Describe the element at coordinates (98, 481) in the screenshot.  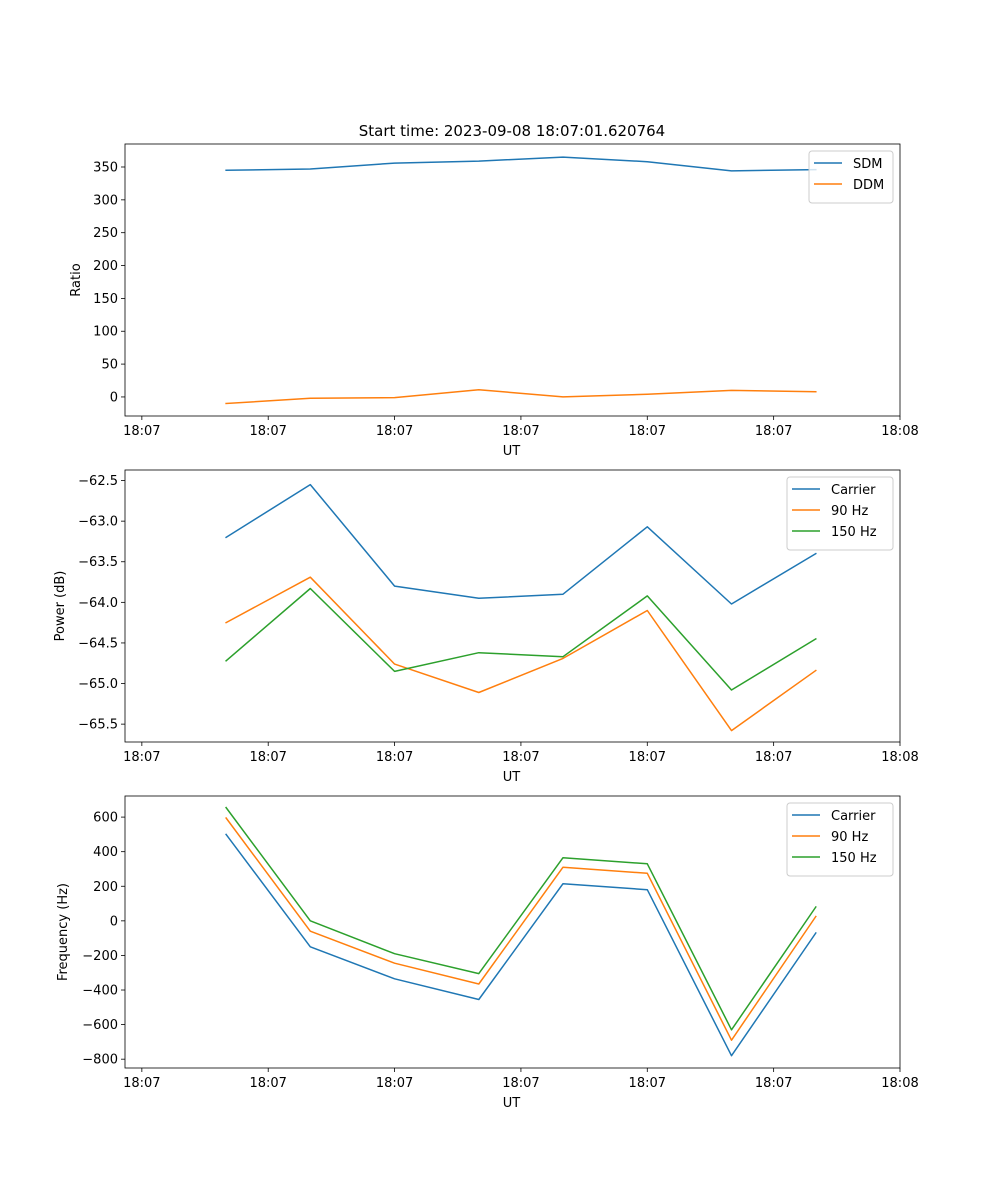
I see `y-tick-label: −62.5` at that location.